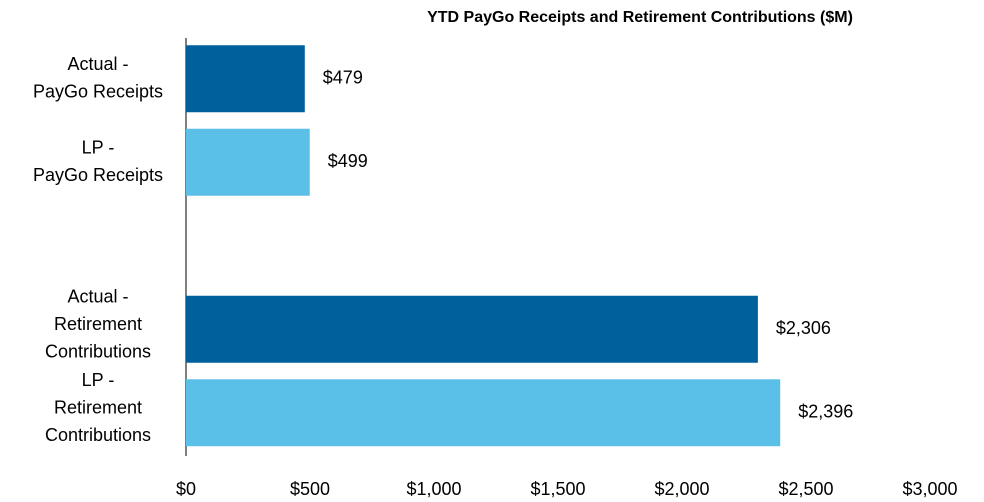  What do you see at coordinates (681, 489) in the screenshot?
I see `x-tick-label: $2,000` at bounding box center [681, 489].